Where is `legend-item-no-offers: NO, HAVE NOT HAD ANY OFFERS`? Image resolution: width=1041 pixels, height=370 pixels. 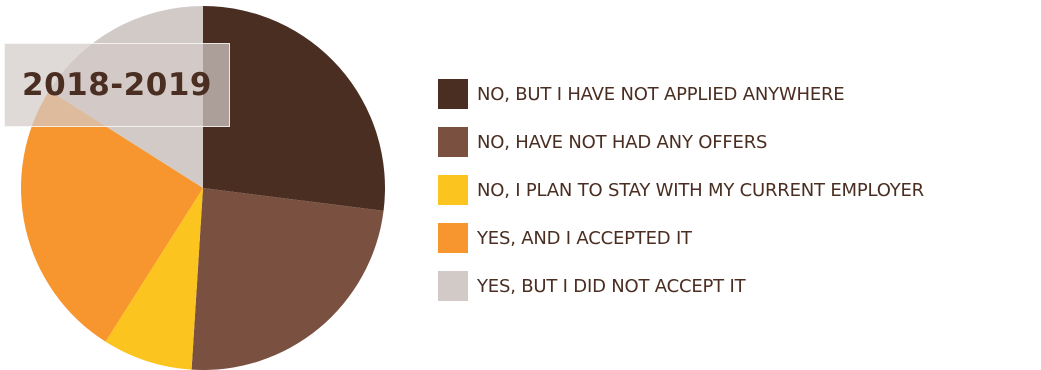
legend-item-no-offers: NO, HAVE NOT HAD ANY OFFERS is located at coordinates (681, 142).